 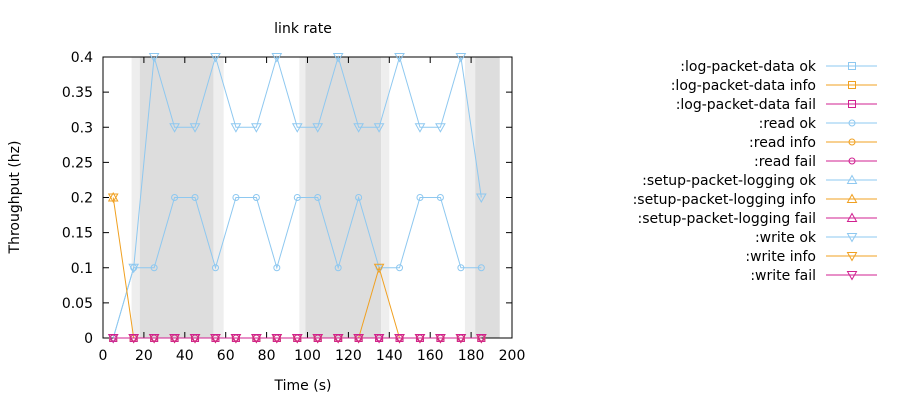 What do you see at coordinates (852, 123) in the screenshot?
I see `legend-marker-read-ok` at bounding box center [852, 123].